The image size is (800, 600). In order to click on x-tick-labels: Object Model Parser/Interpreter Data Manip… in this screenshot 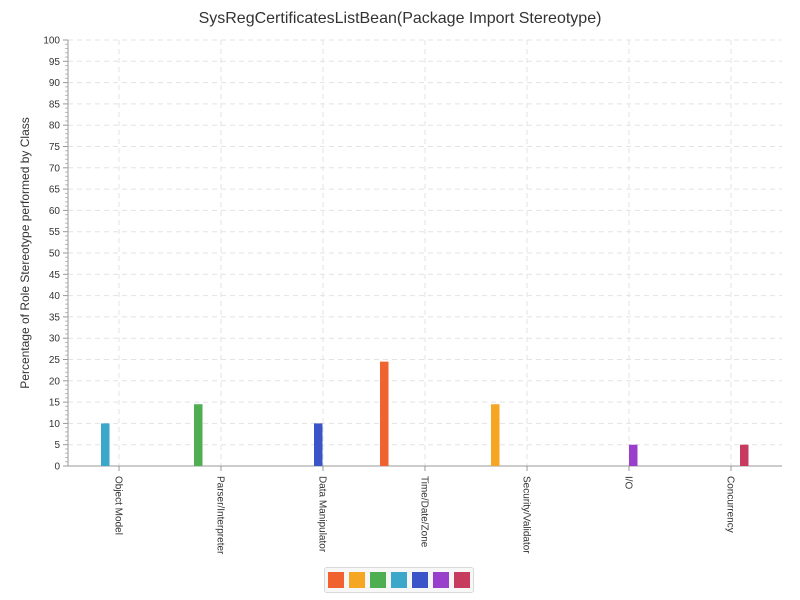, I will do `click(424, 510)`.